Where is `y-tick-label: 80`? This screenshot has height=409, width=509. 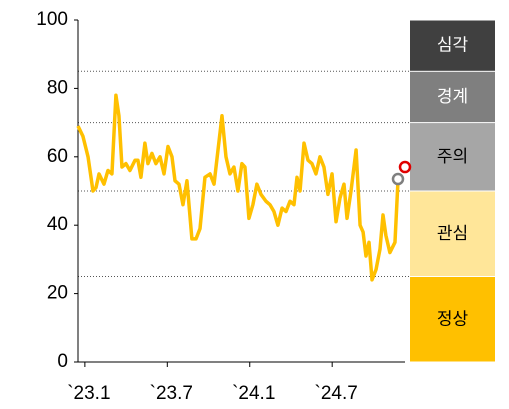
y-tick-label: 80 is located at coordinates (57, 87).